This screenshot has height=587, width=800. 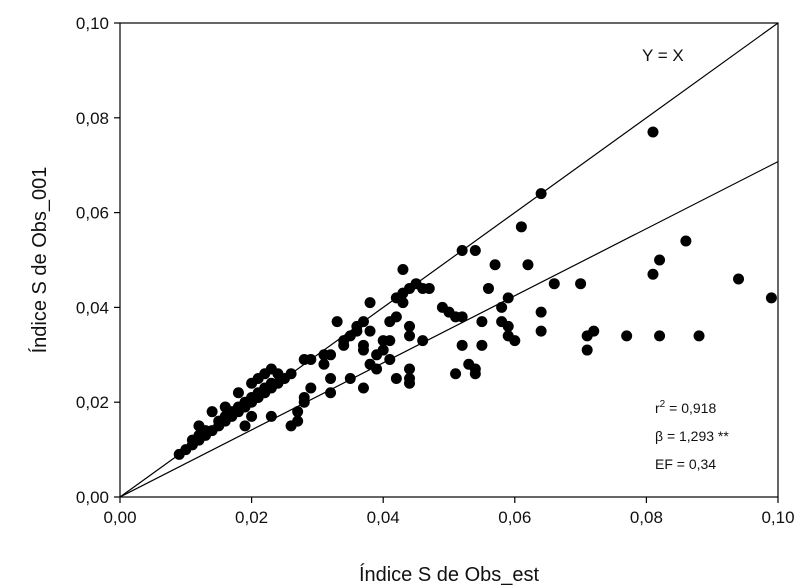 What do you see at coordinates (39, 260) in the screenshot?
I see `y-axis-title: Índice S de Obs_001` at bounding box center [39, 260].